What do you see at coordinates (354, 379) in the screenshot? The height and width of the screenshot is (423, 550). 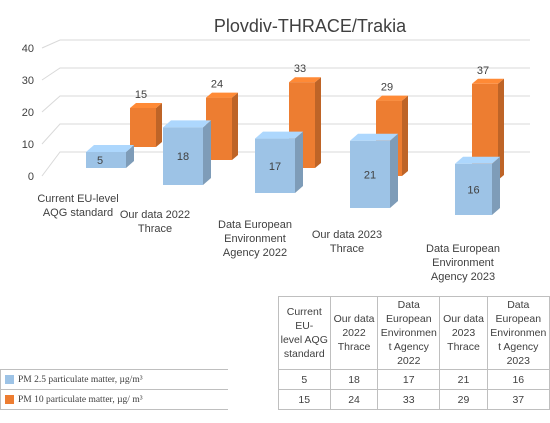 I see `data-table-cell: 18` at bounding box center [354, 379].